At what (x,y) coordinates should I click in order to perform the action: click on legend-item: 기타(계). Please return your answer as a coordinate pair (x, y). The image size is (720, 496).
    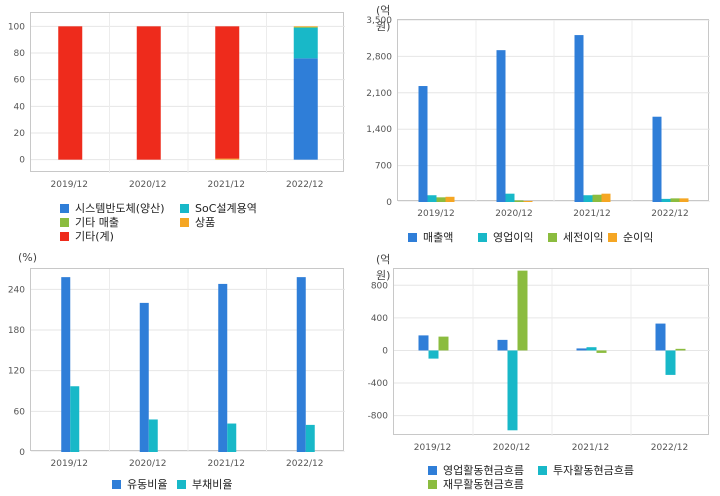
    Looking at the image, I should click on (87, 236).